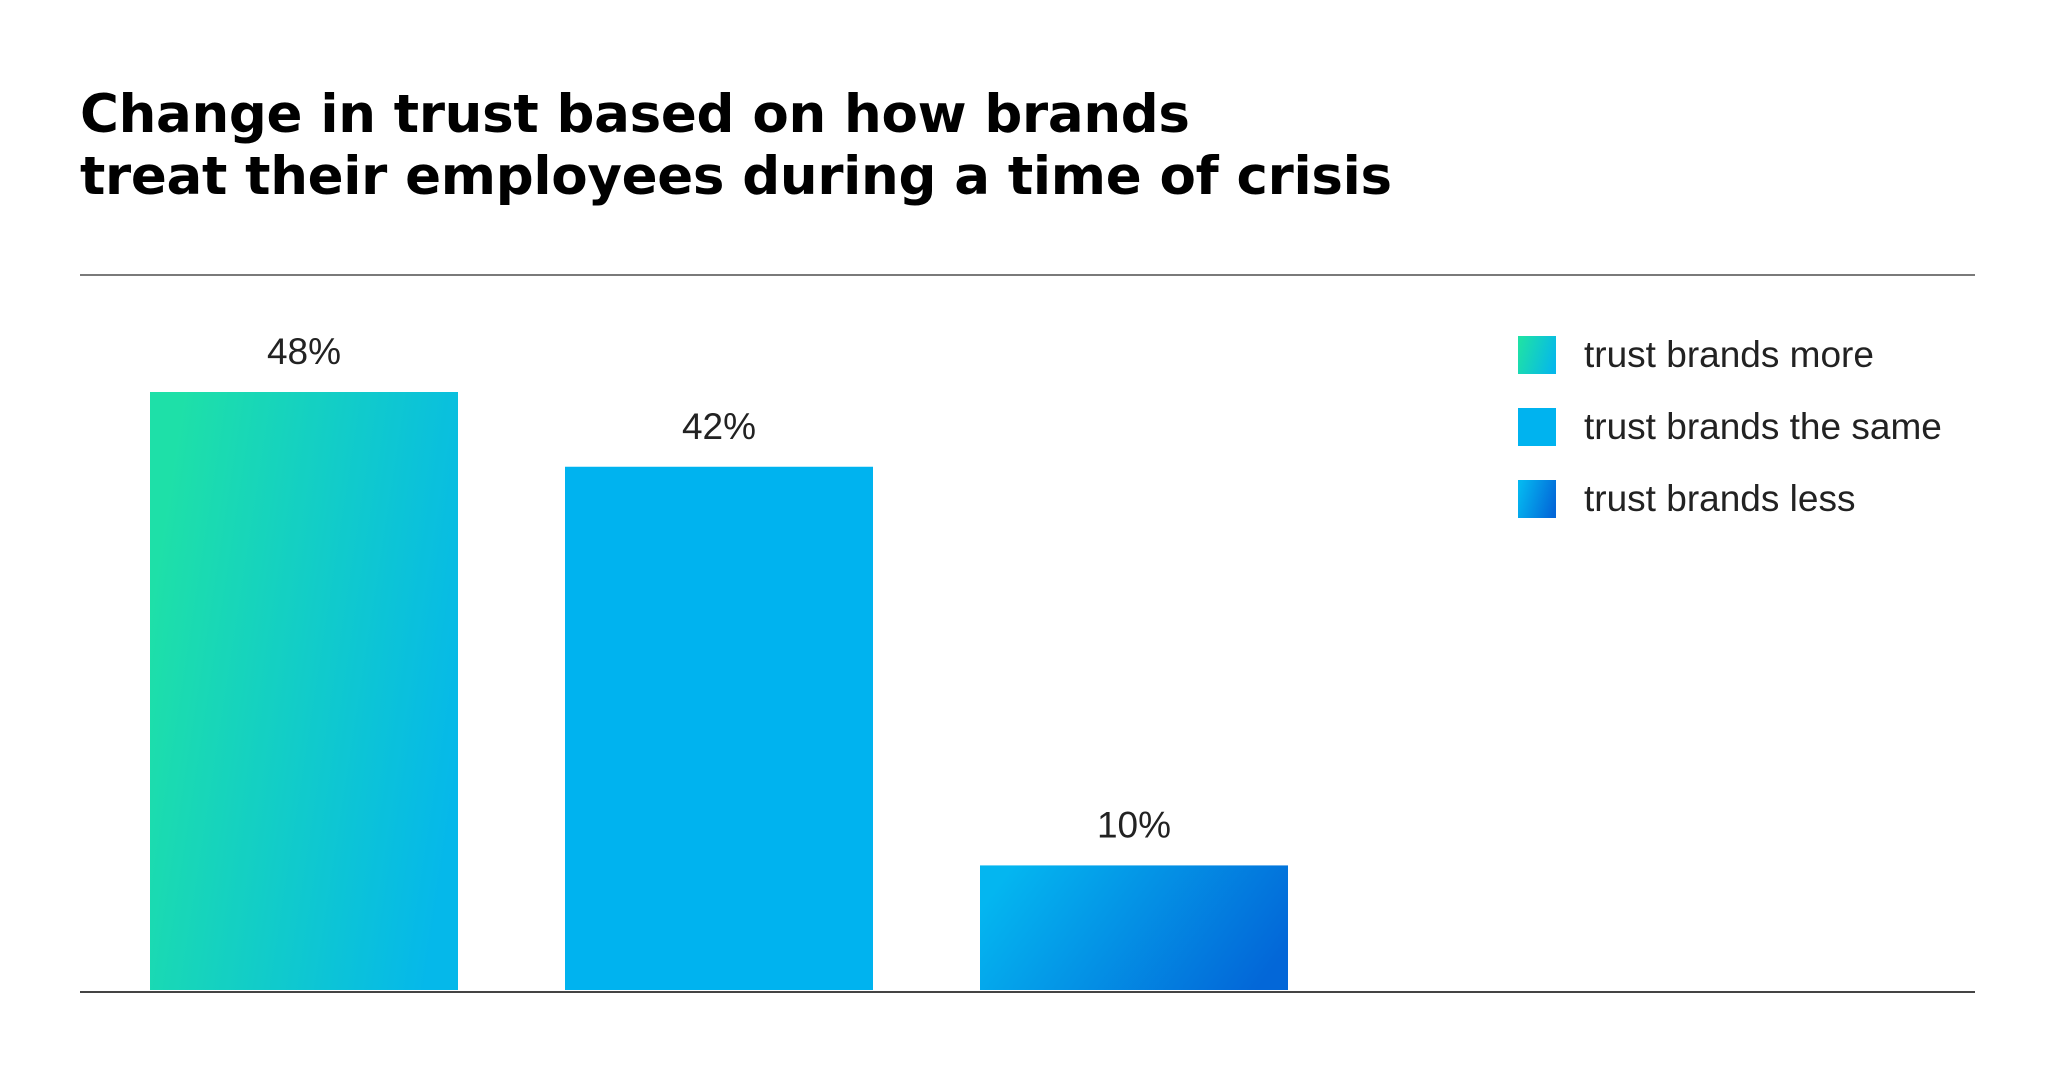  Describe the element at coordinates (1763, 426) in the screenshot. I see `legend-label-2: trust brands the same` at that location.